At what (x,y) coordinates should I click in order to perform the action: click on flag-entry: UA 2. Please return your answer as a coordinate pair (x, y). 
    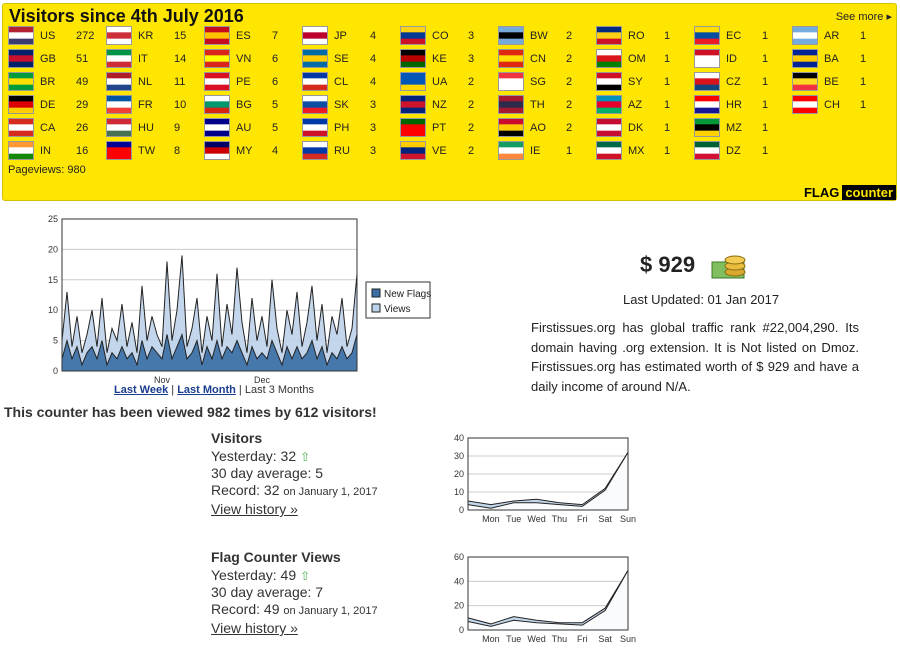
    Looking at the image, I should click on (437, 81).